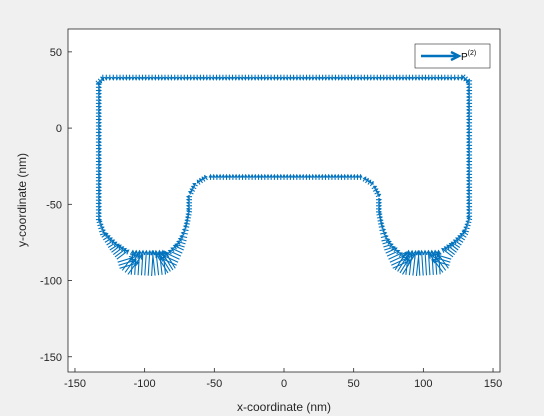 Image resolution: width=544 pixels, height=416 pixels. Describe the element at coordinates (59, 129) in the screenshot. I see `y-tick-label: 0` at that location.